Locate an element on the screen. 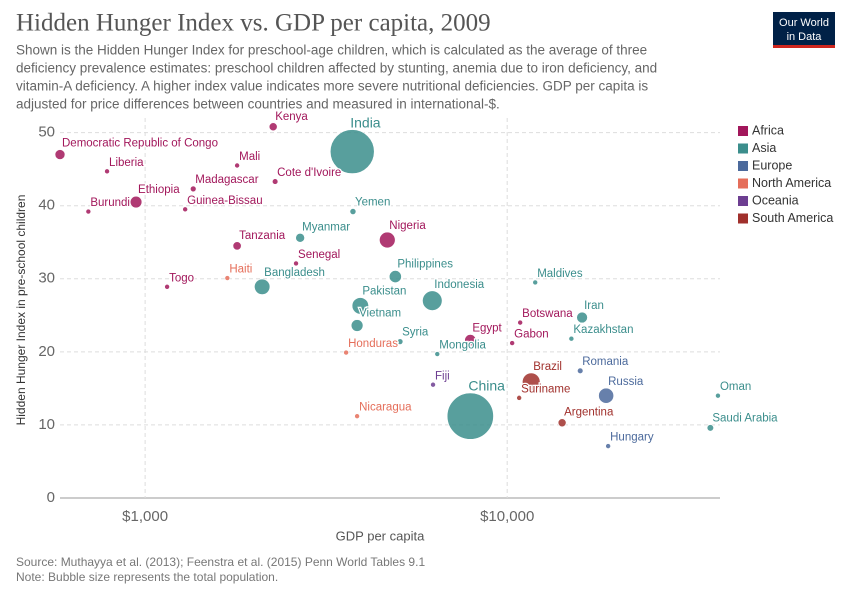  point-label: Suriname is located at coordinates (545, 389).